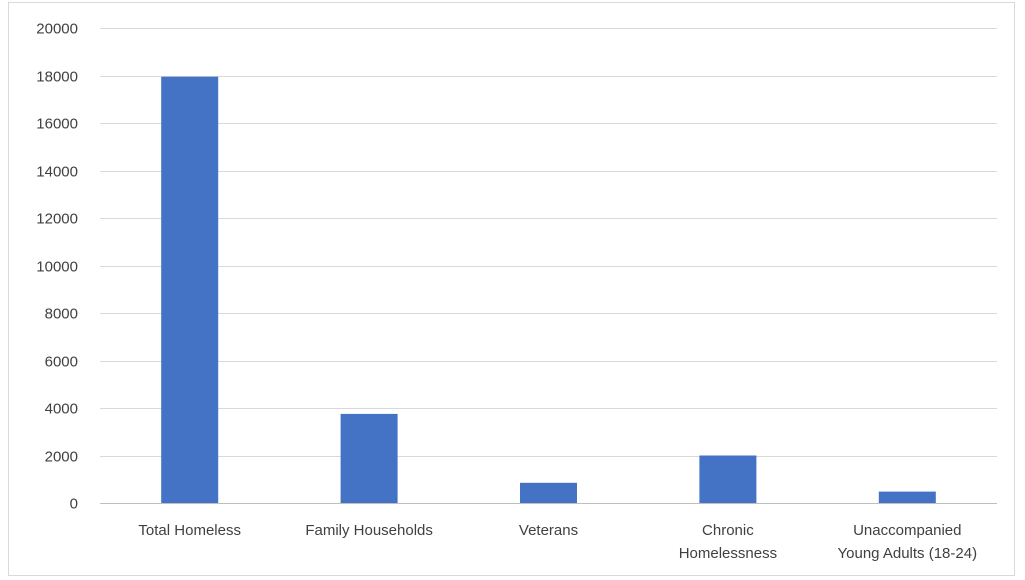  I want to click on x-category-label: Unaccompanied Young Adults (18-24), so click(908, 542).